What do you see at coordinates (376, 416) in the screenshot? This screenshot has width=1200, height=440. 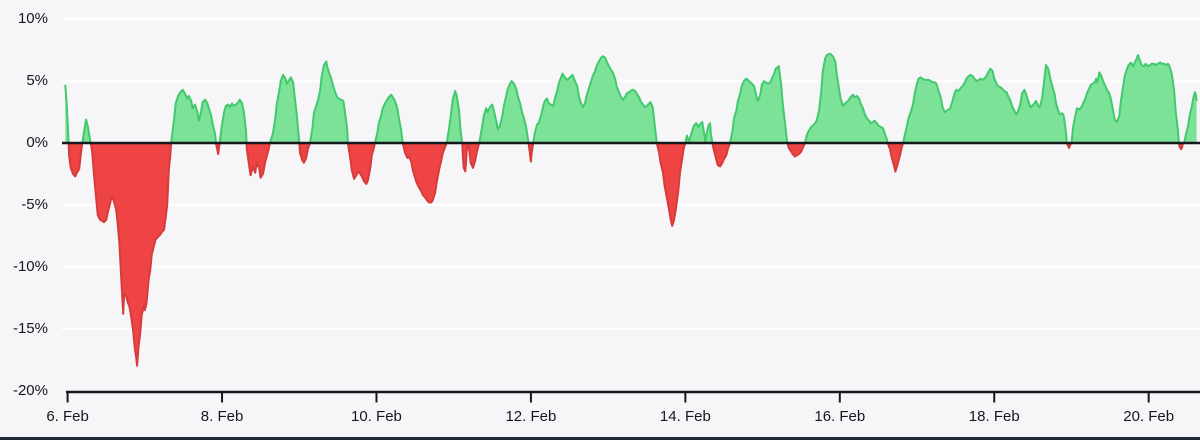 I see `x-axis-label: 10. Feb` at bounding box center [376, 416].